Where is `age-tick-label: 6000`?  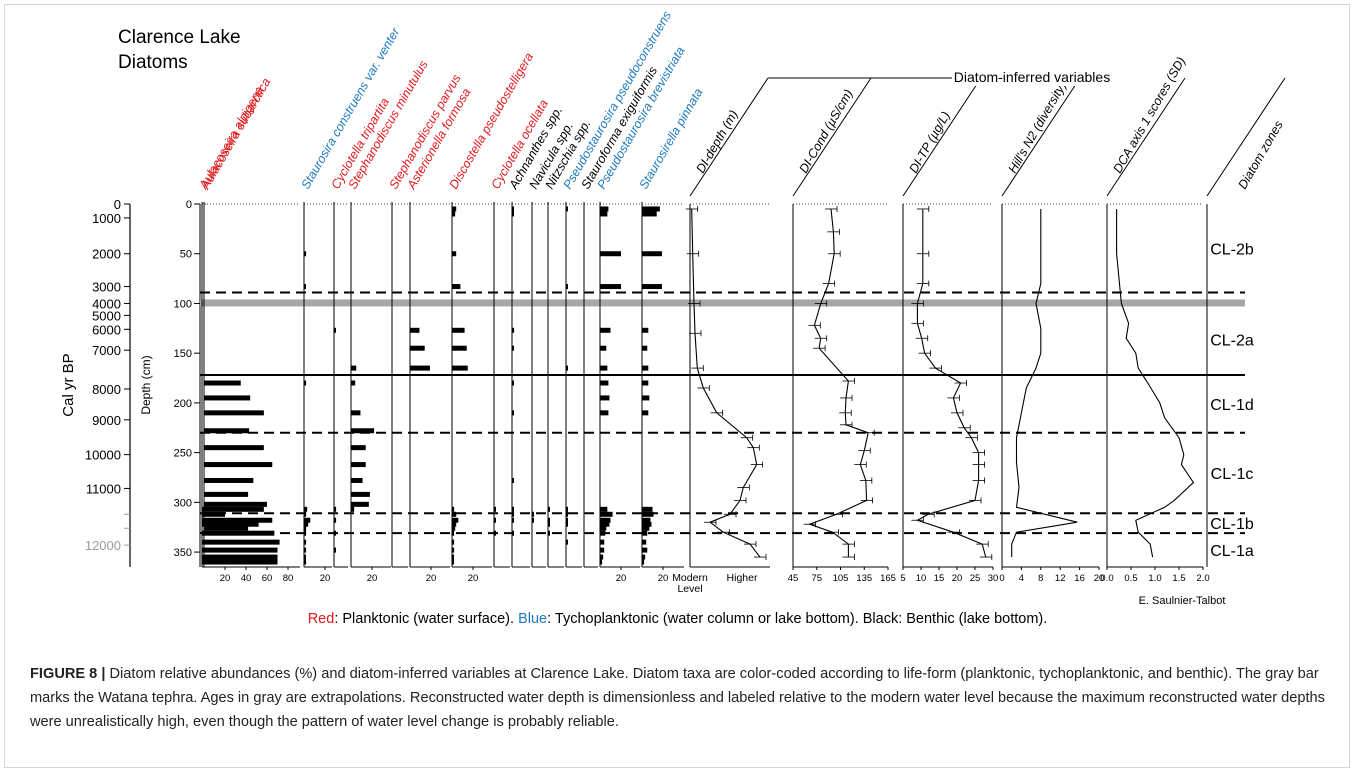 age-tick-label: 6000 is located at coordinates (106, 329).